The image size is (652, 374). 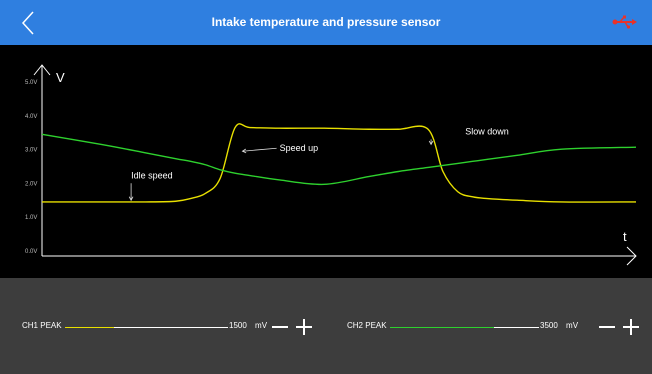 I want to click on y-tick-label: 1.0V, so click(x=31, y=218).